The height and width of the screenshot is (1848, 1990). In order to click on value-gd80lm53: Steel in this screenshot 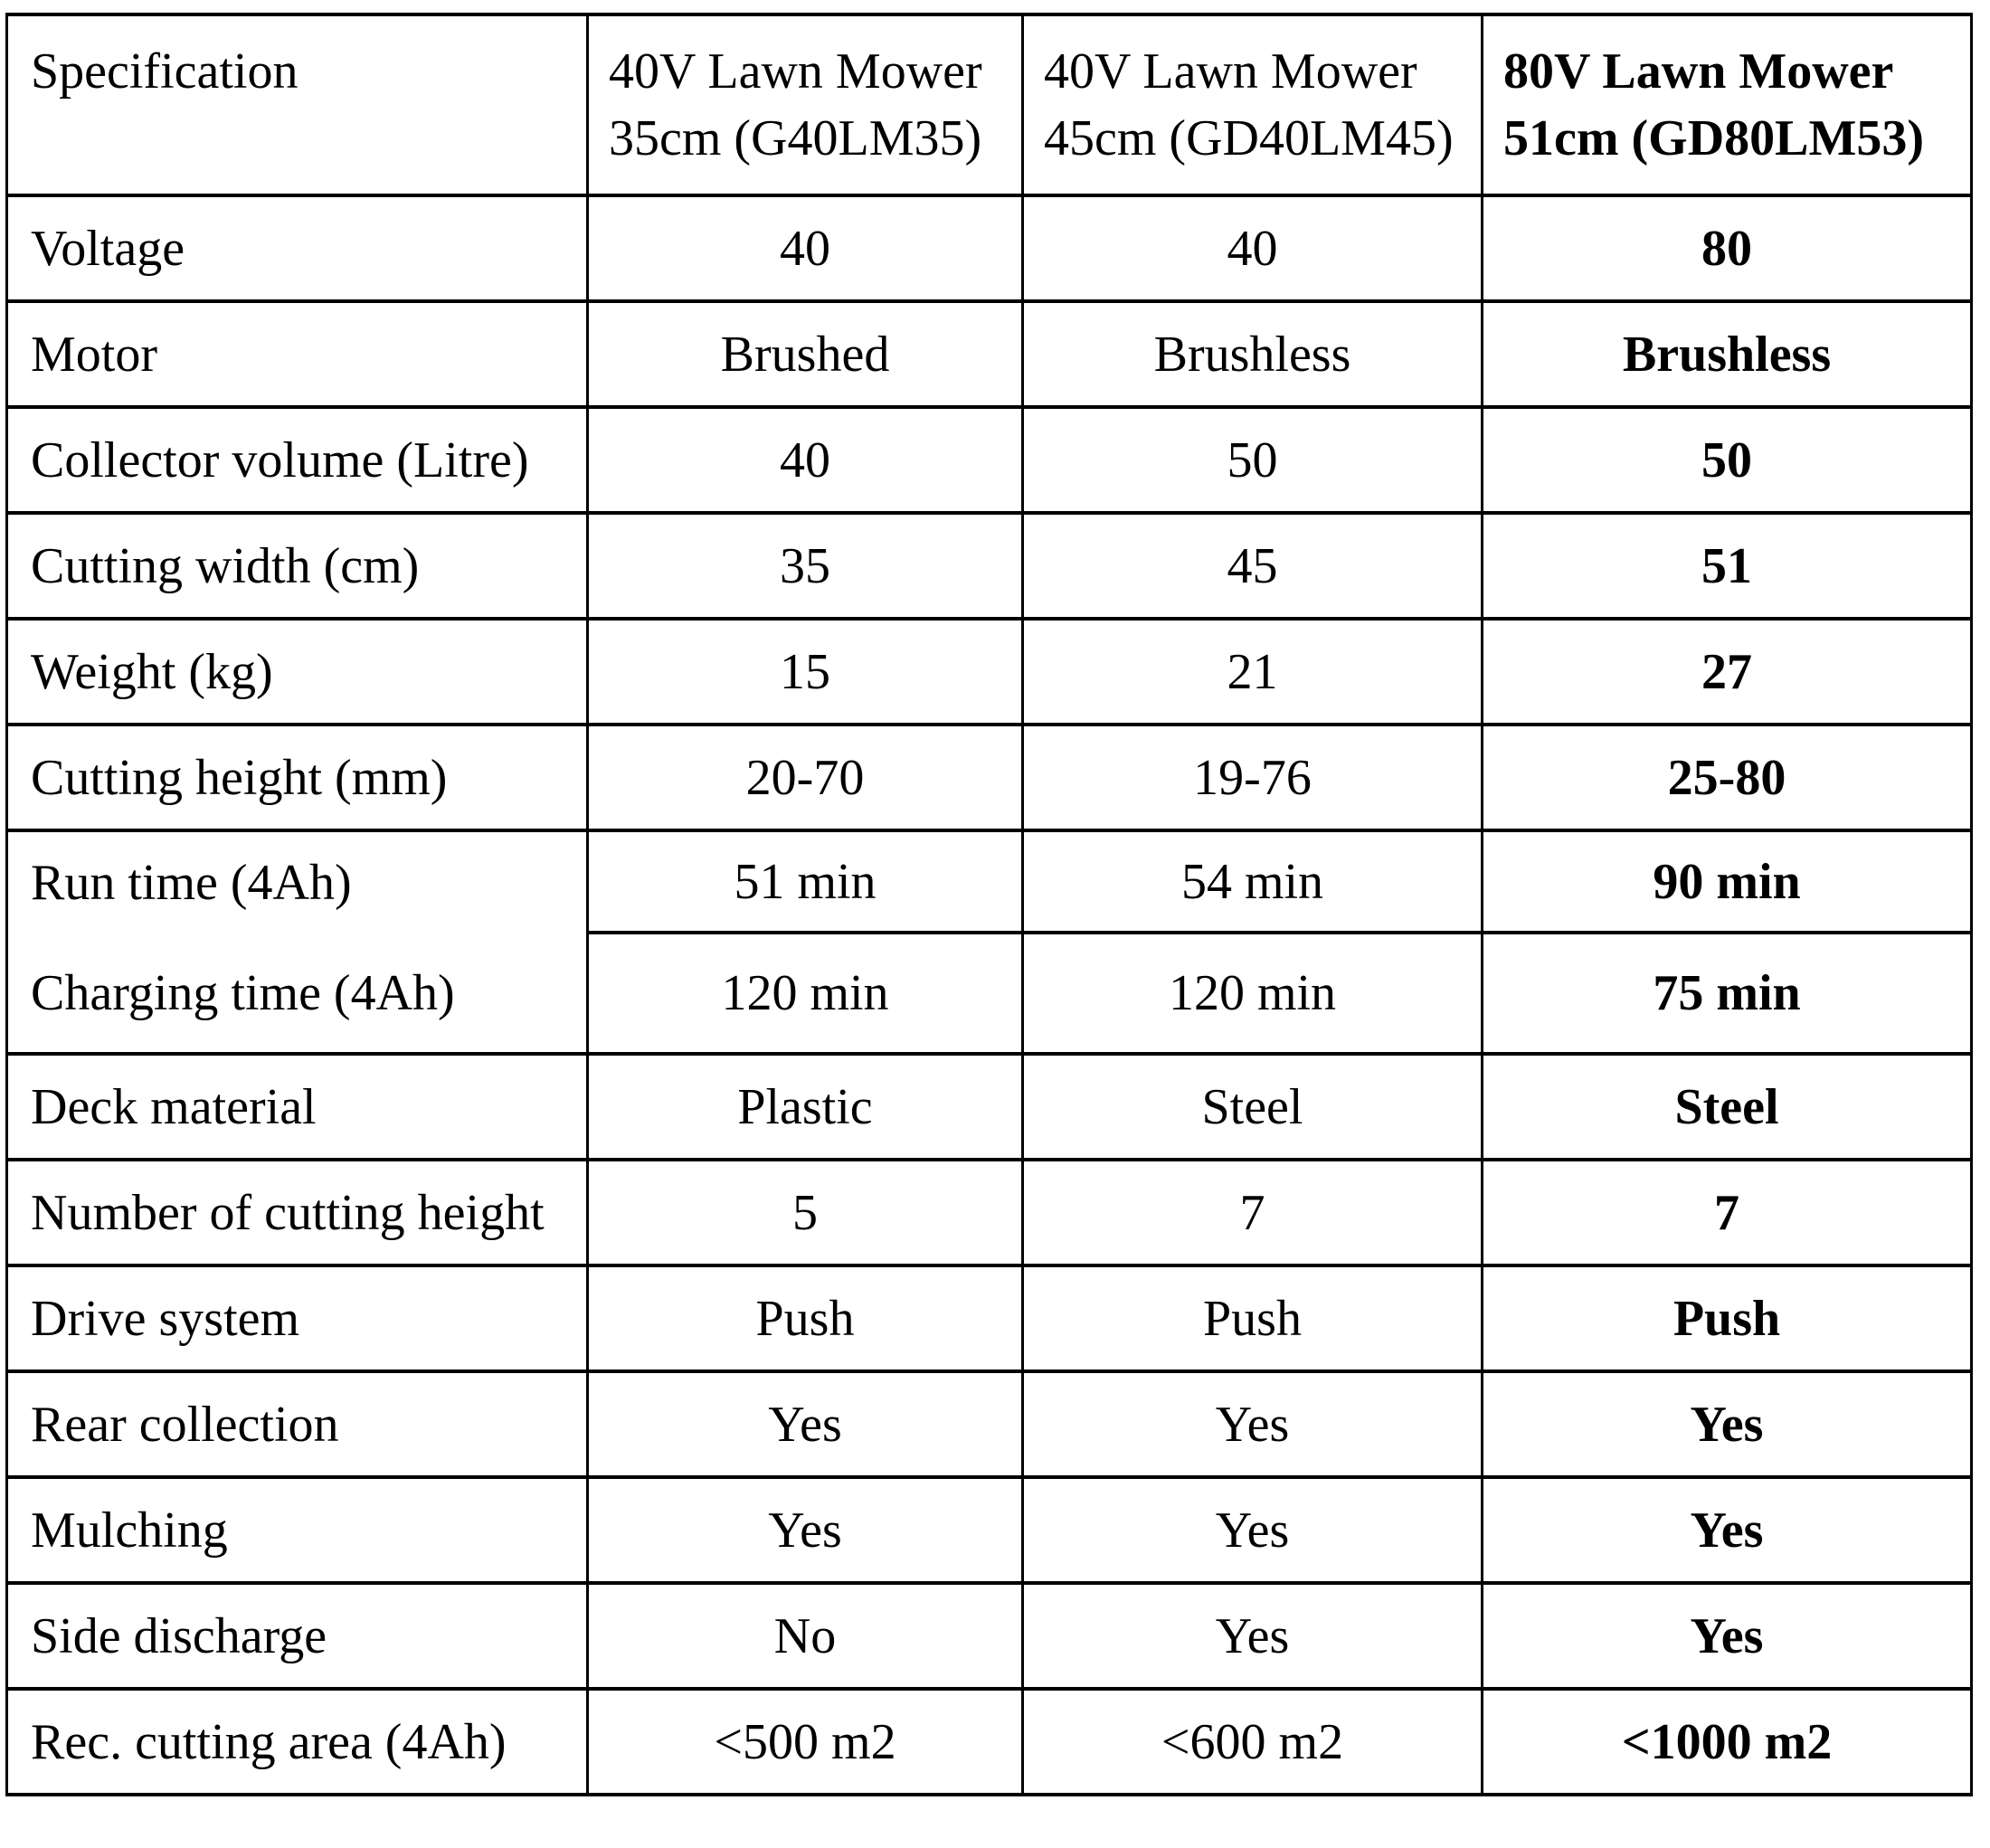, I will do `click(1727, 1106)`.